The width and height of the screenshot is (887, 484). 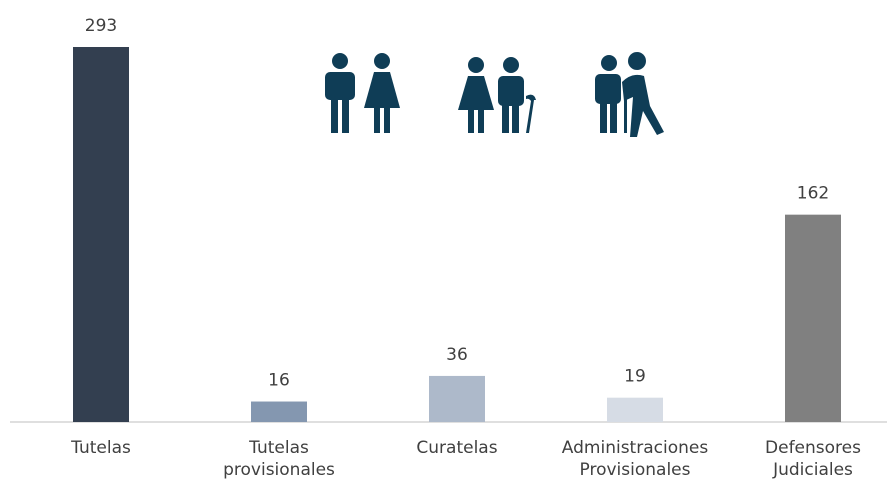 What do you see at coordinates (279, 381) in the screenshot?
I see `value-label: 16` at bounding box center [279, 381].